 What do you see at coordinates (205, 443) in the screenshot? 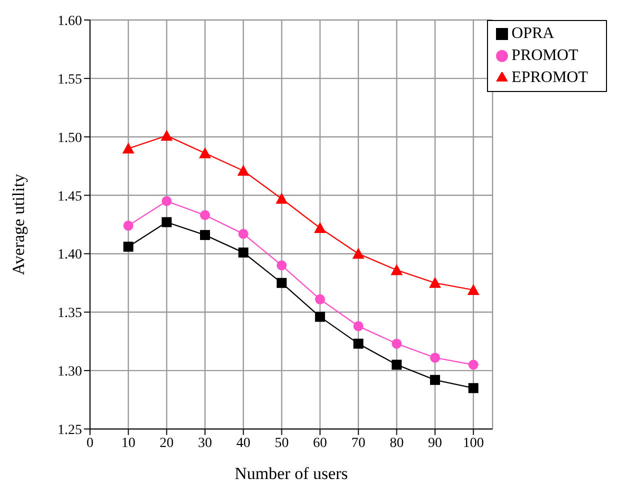
I see `x-tick-label: 30` at bounding box center [205, 443].